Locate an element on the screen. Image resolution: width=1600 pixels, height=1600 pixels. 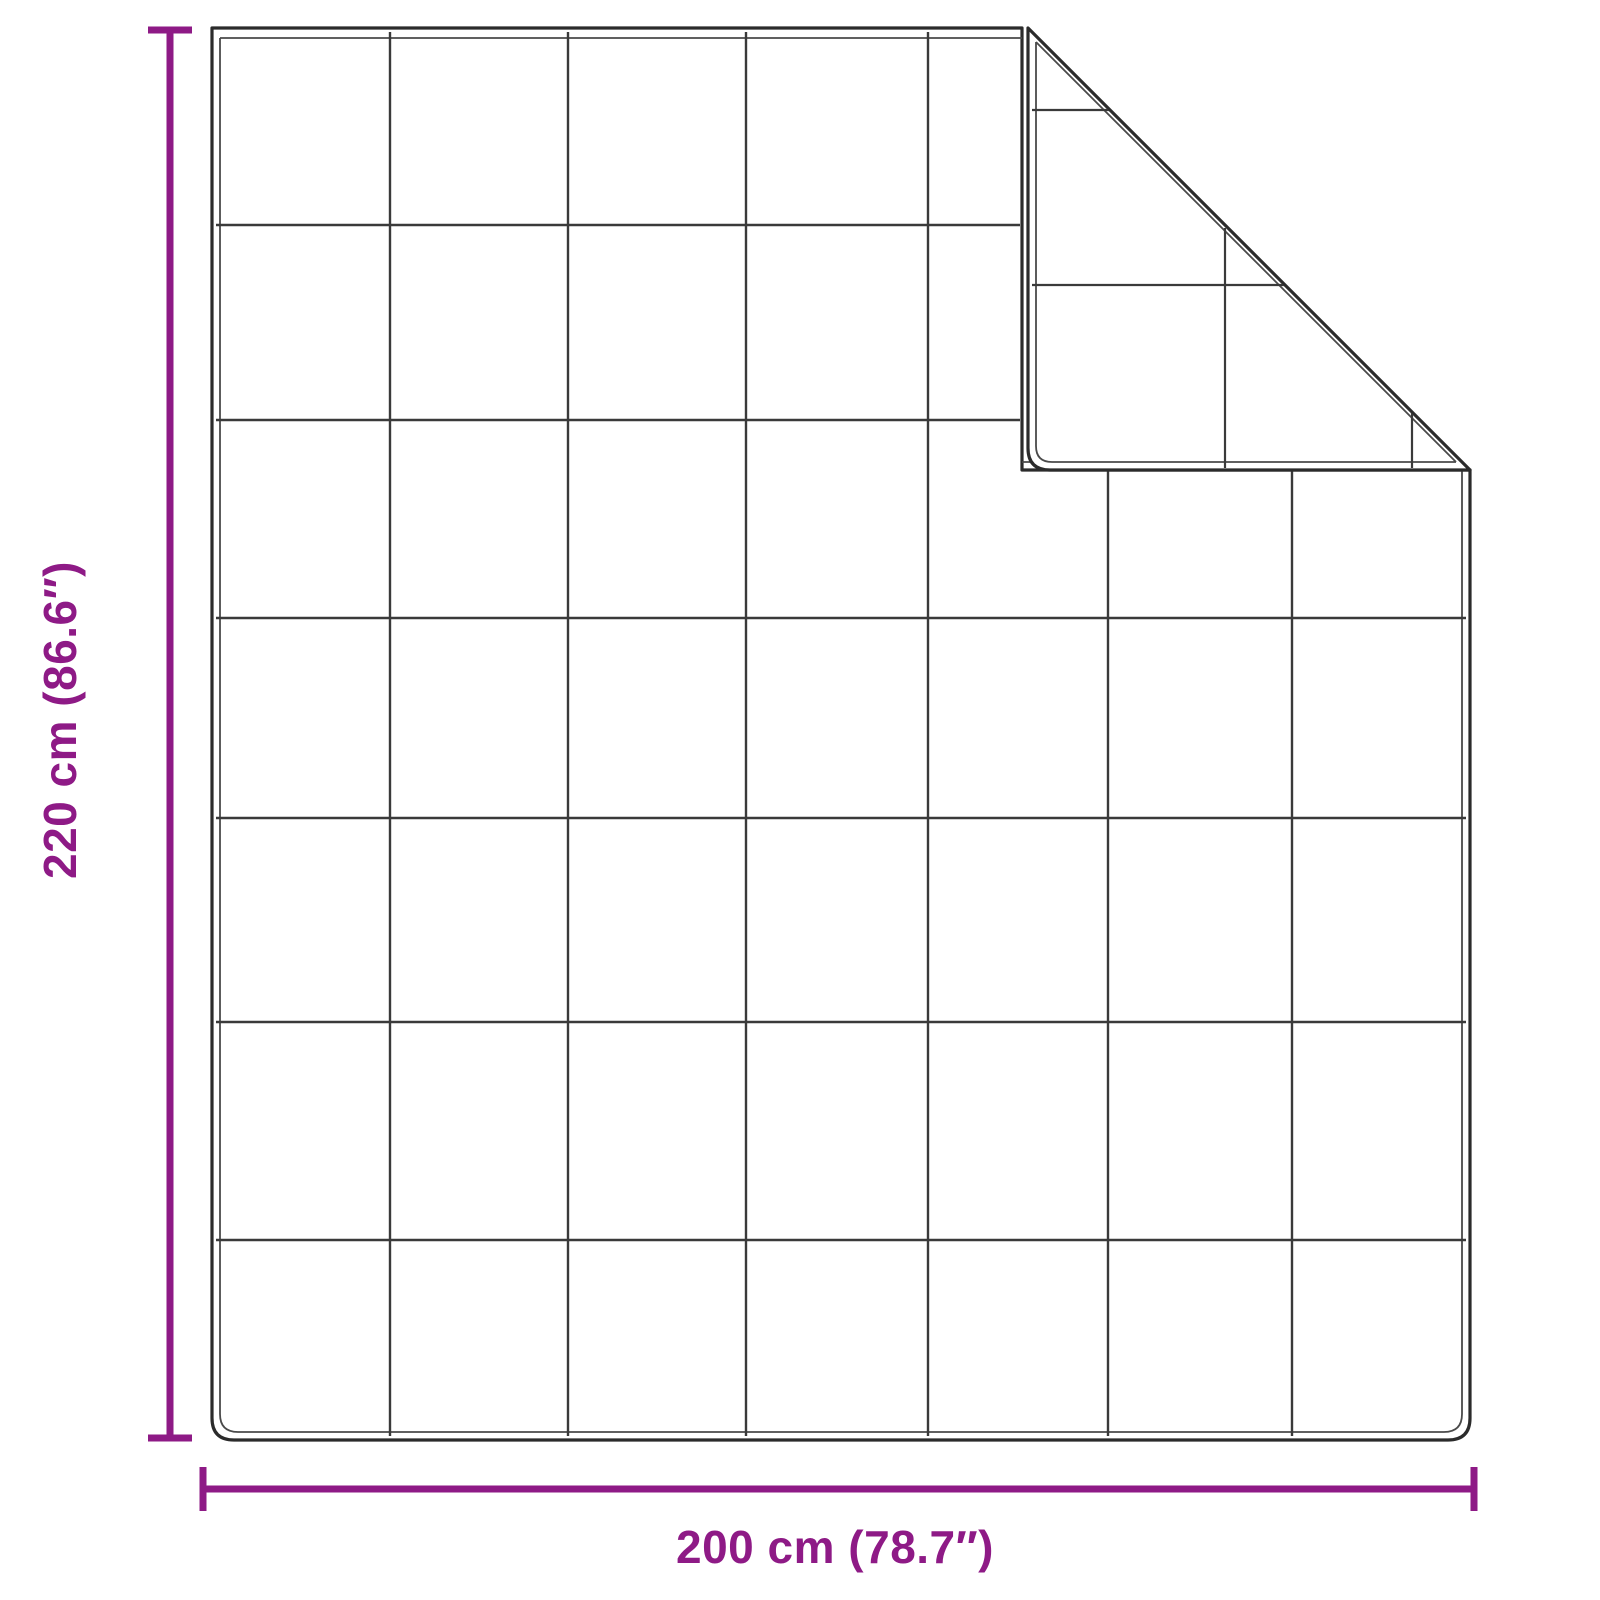
height-dimension-line is located at coordinates (170, 734).